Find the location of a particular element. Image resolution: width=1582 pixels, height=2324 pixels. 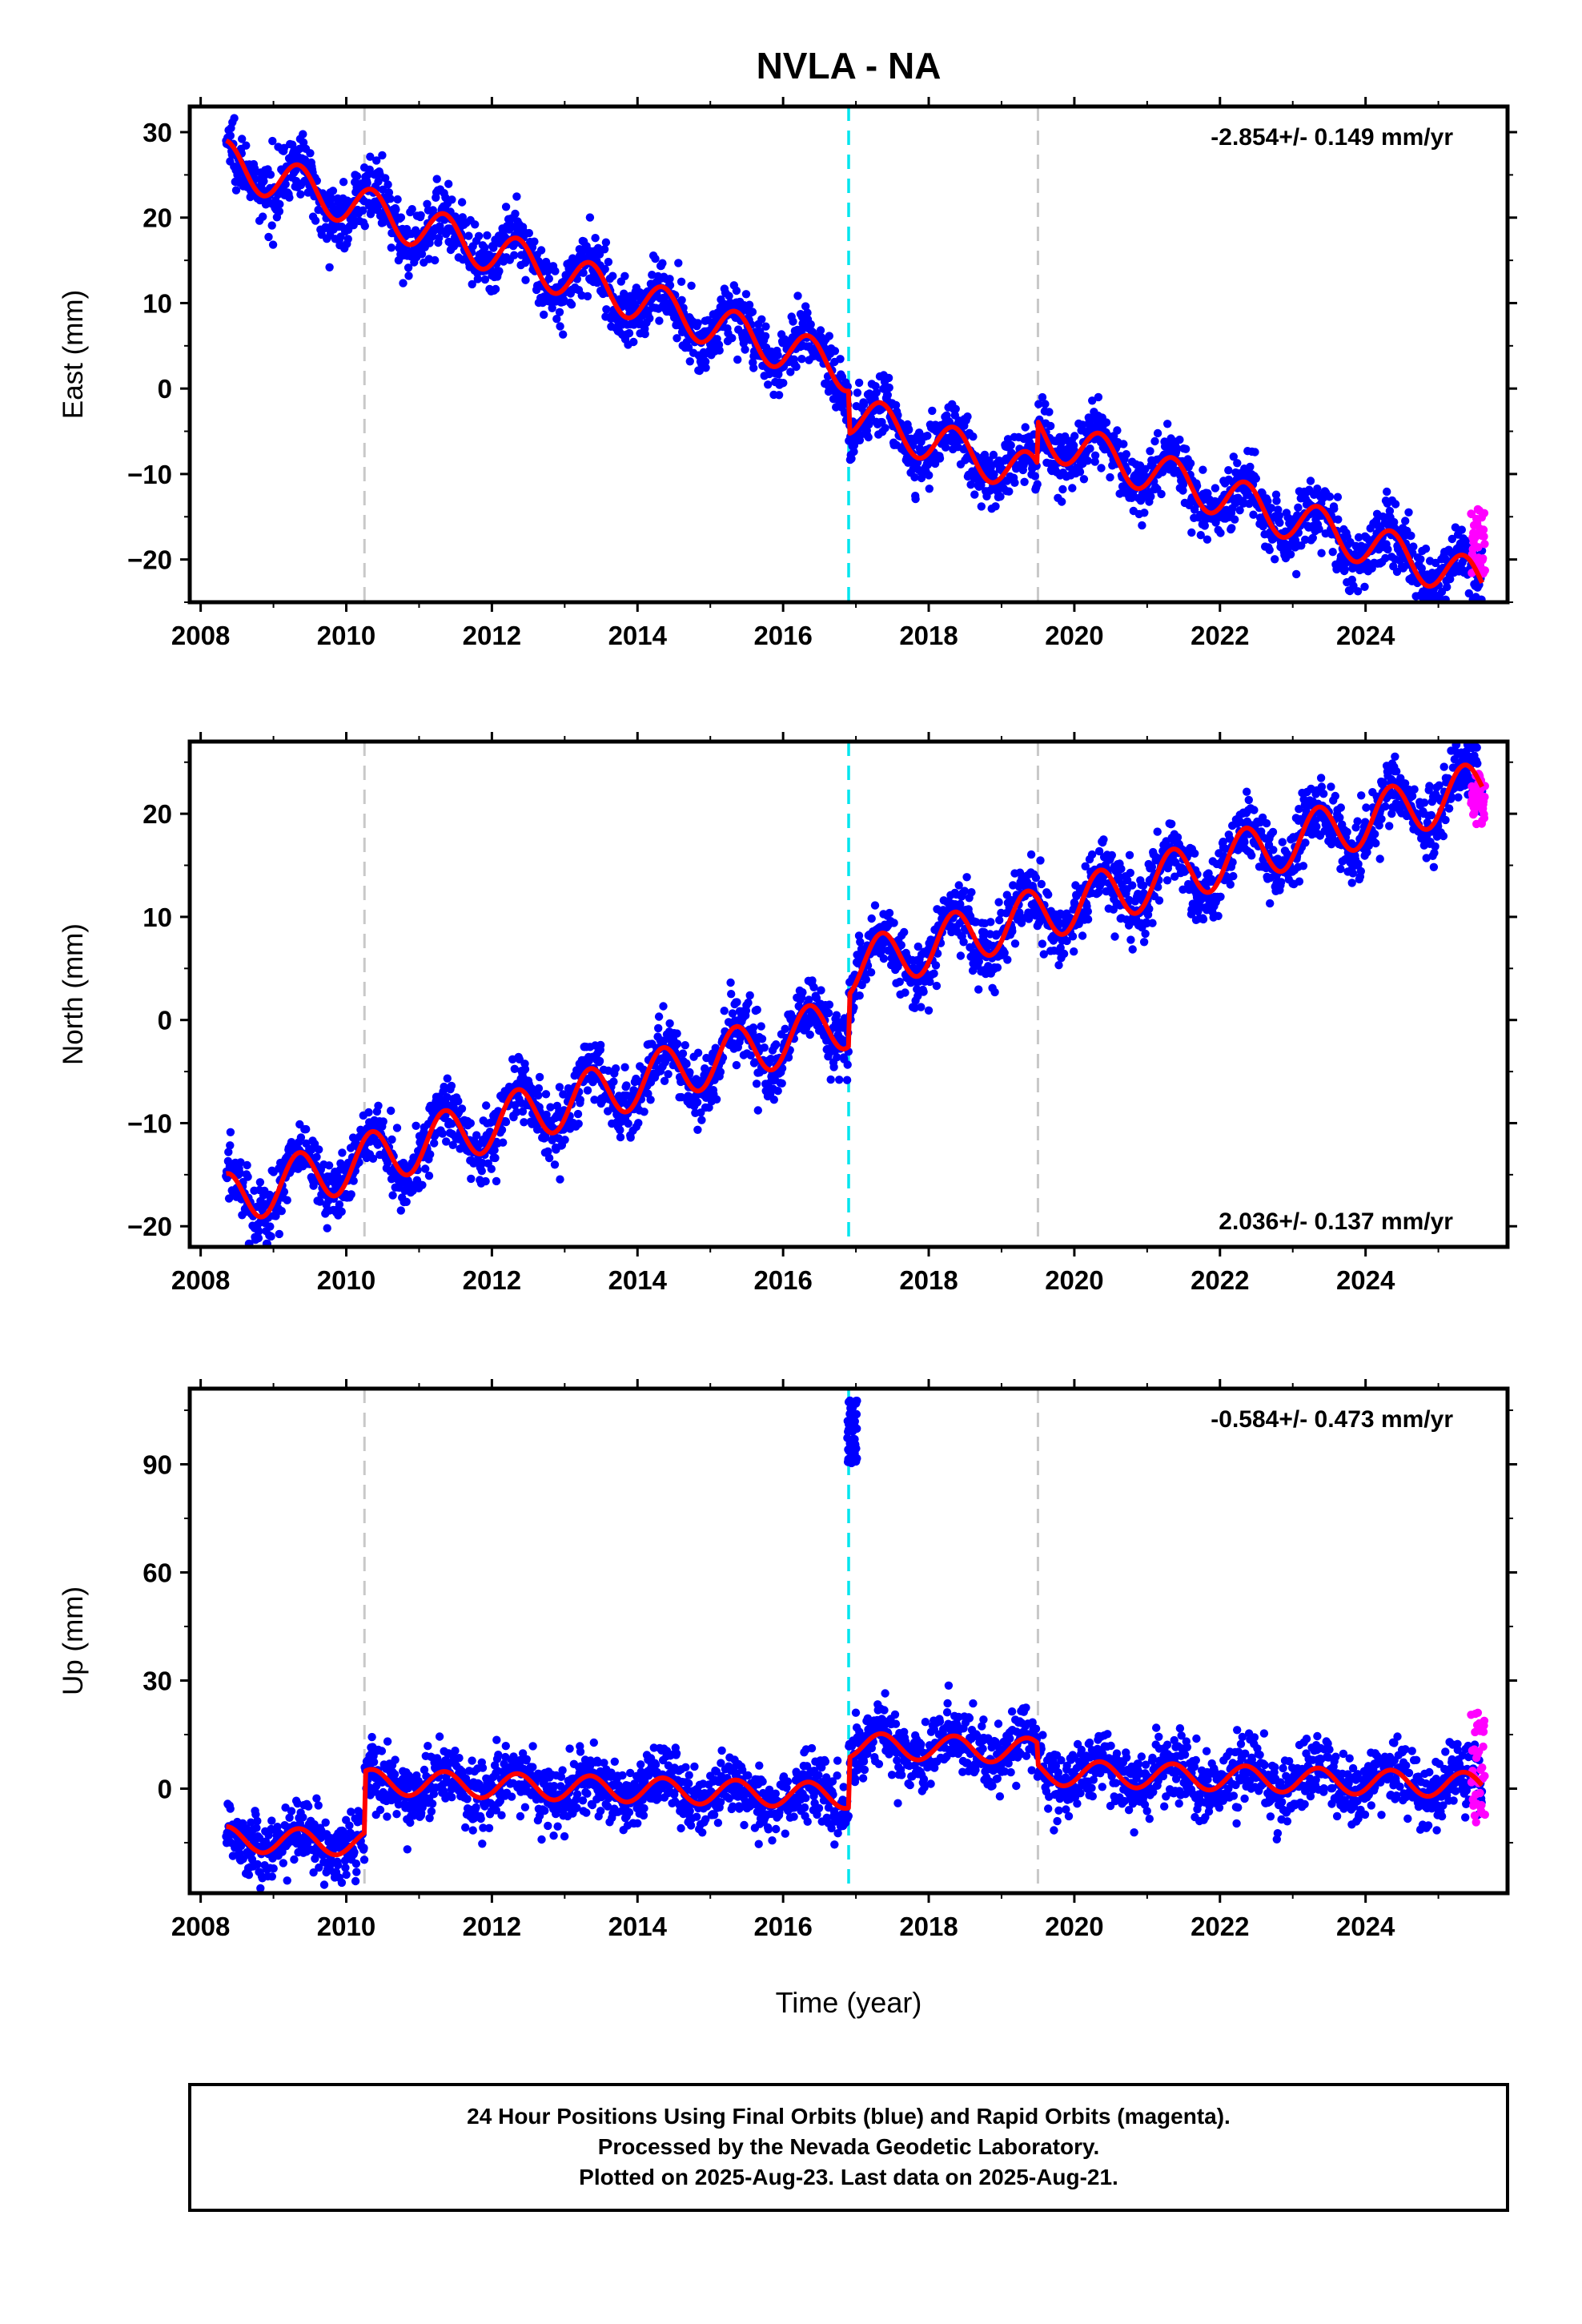

x-tick-label: 2010 is located at coordinates (346, 635).